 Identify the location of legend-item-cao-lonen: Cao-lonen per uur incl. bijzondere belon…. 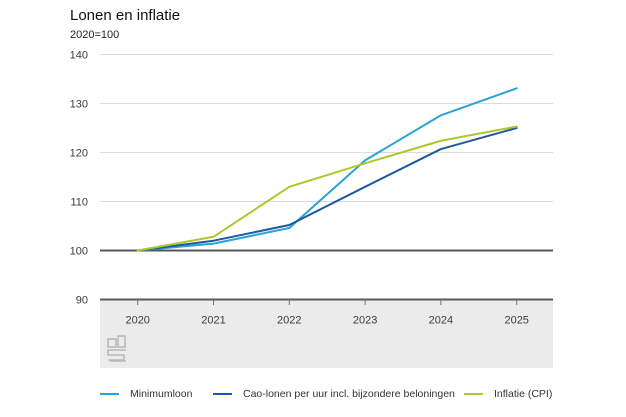
(334, 394).